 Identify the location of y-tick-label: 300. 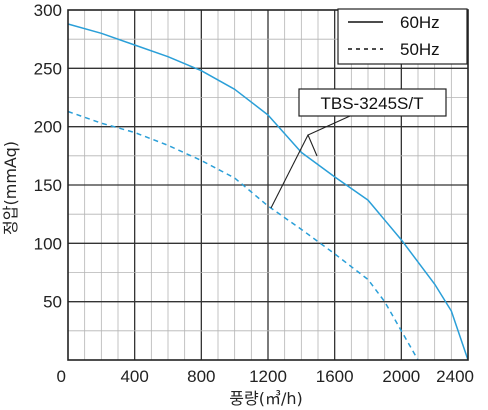
(48, 10).